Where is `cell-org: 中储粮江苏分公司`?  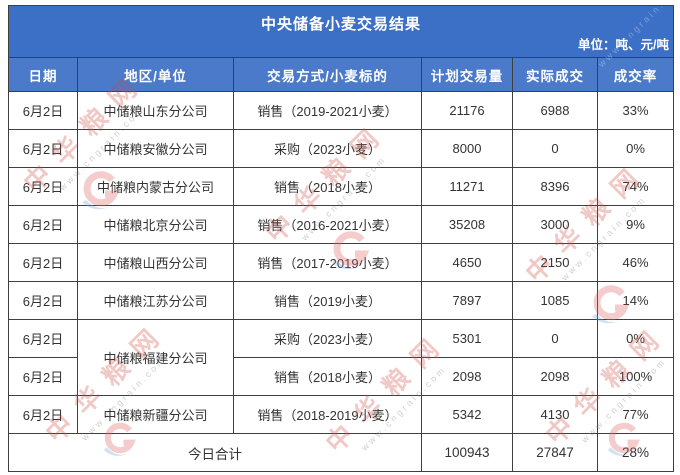
cell-org: 中储粮江苏分公司 is located at coordinates (155, 300).